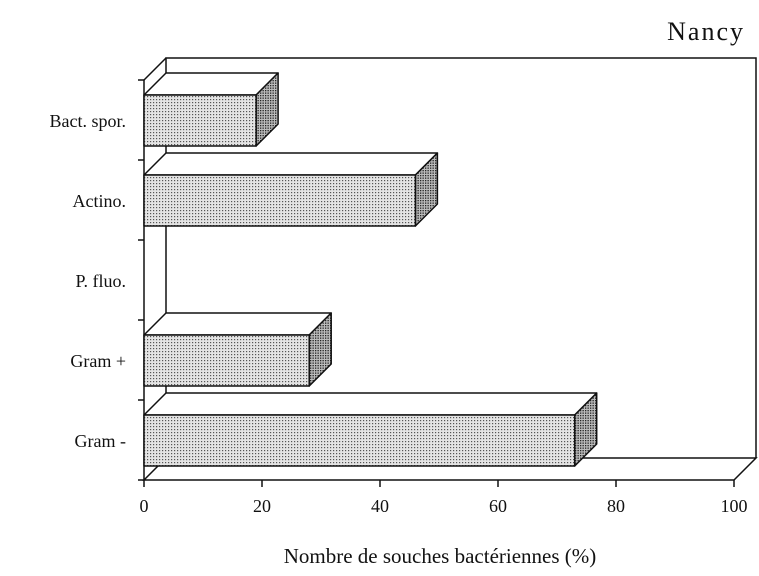 The width and height of the screenshot is (759, 576). Describe the element at coordinates (616, 506) in the screenshot. I see `x-tick-label: 80` at that location.